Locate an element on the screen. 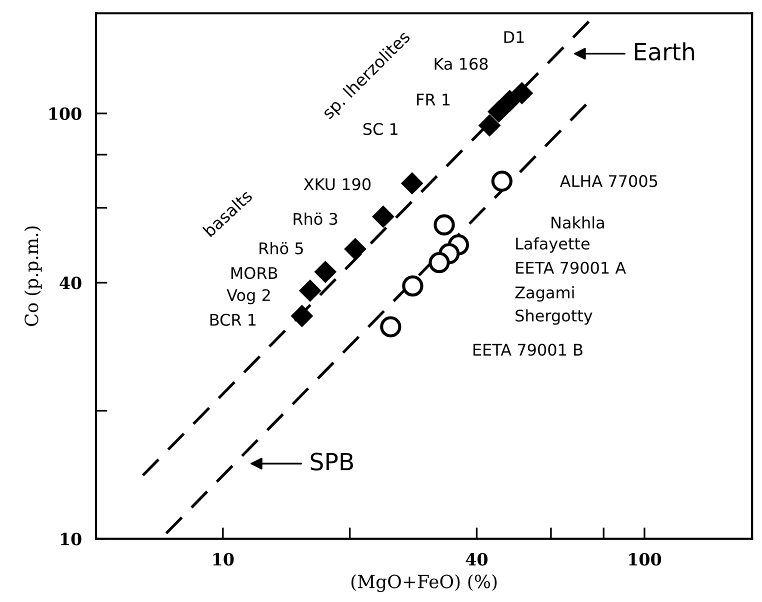 This screenshot has width=762, height=602. annotation: Nakhla is located at coordinates (578, 222).